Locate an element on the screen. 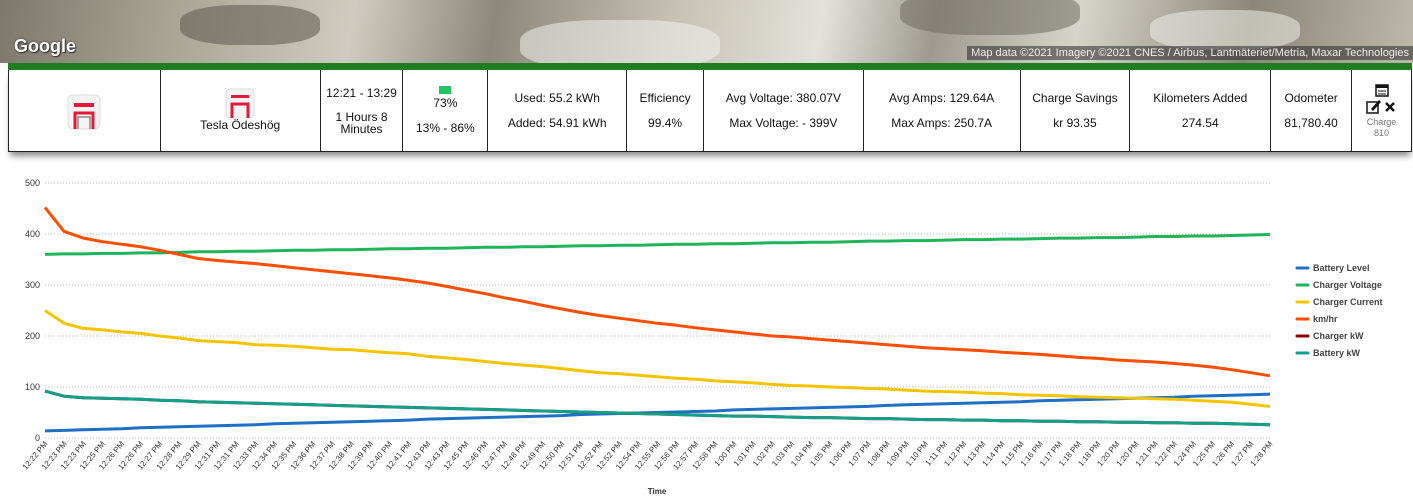  max-amps: Max Amps: 250.7A is located at coordinates (941, 122).